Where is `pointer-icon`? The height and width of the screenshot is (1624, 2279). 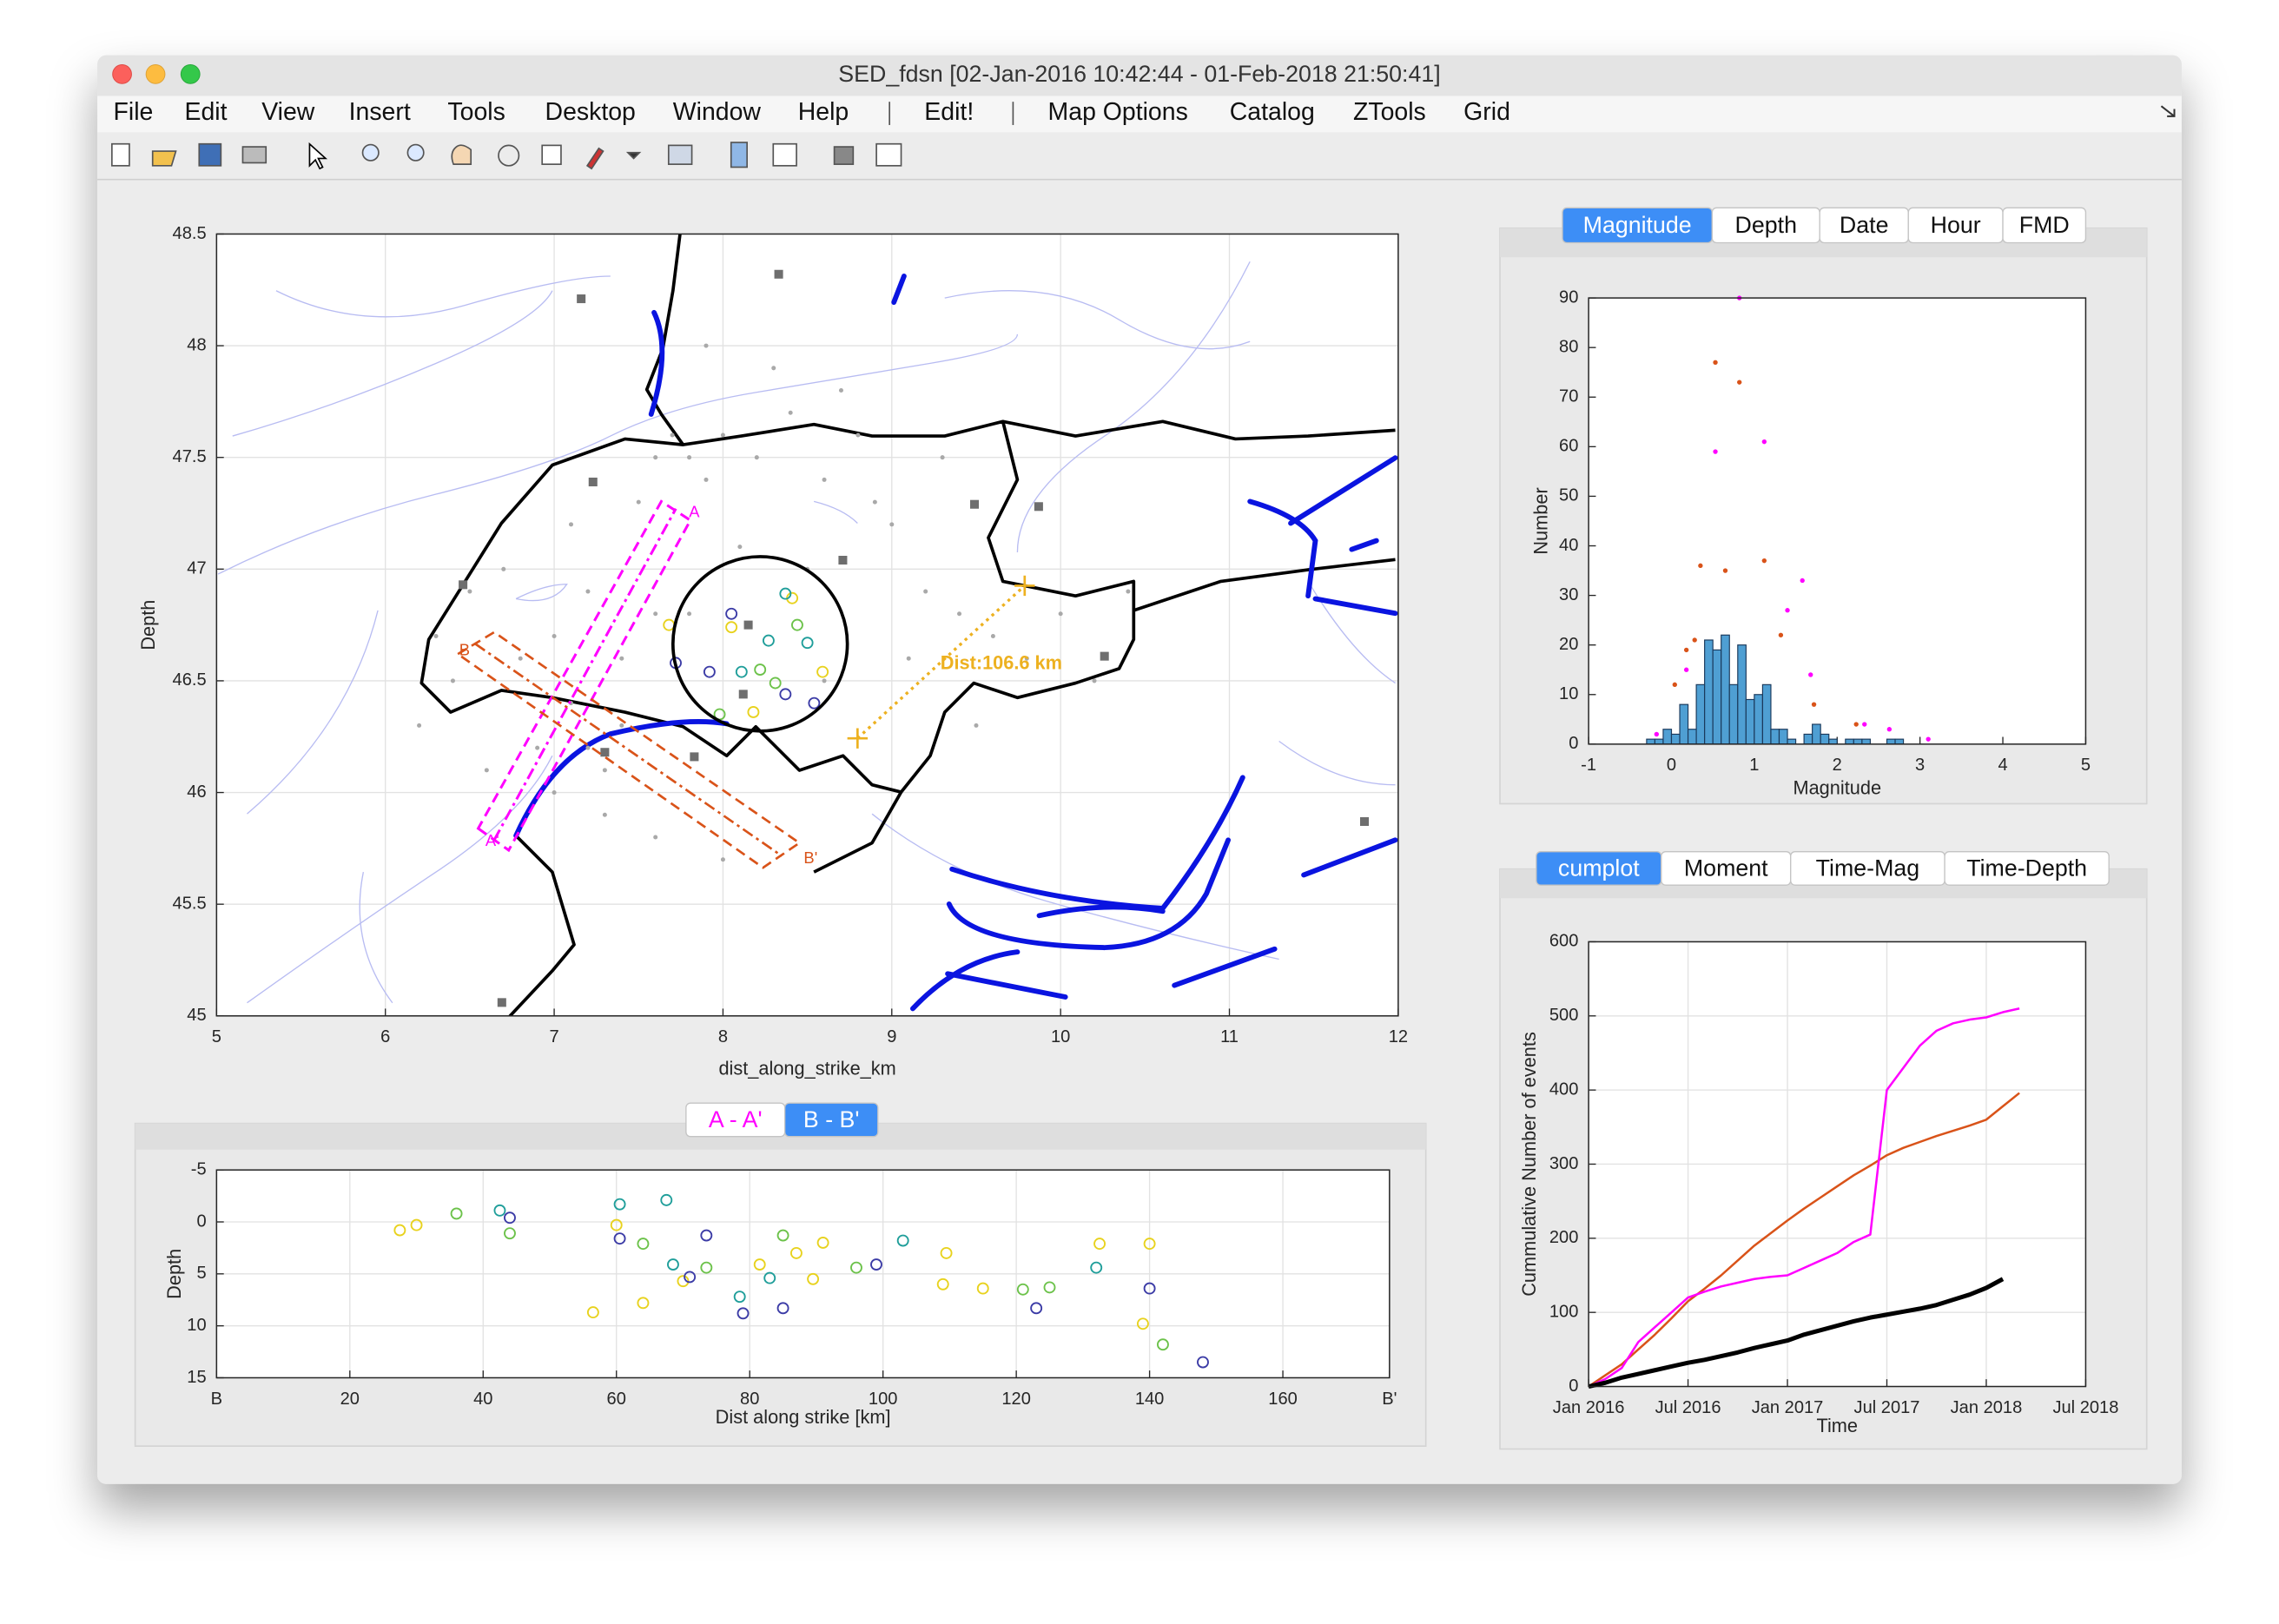
pointer-icon is located at coordinates (318, 156).